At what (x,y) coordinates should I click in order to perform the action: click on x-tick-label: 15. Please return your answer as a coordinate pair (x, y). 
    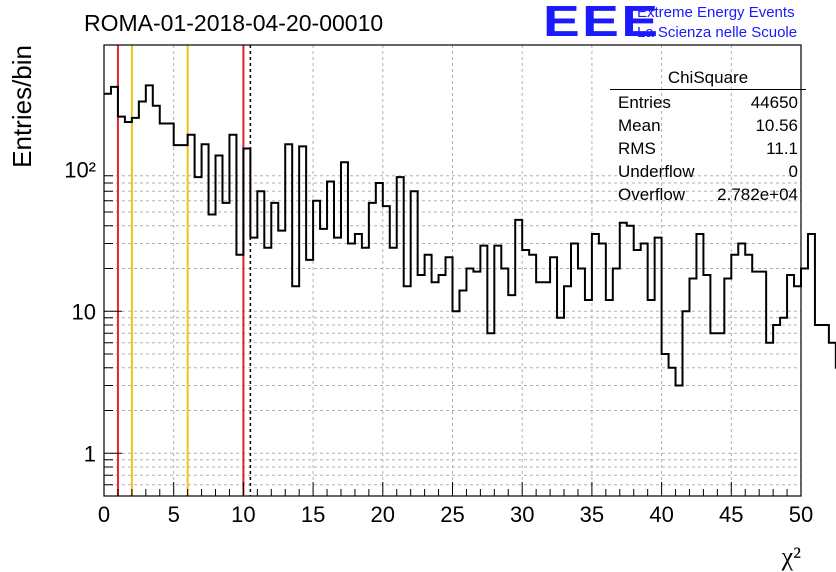
    Looking at the image, I should click on (313, 514).